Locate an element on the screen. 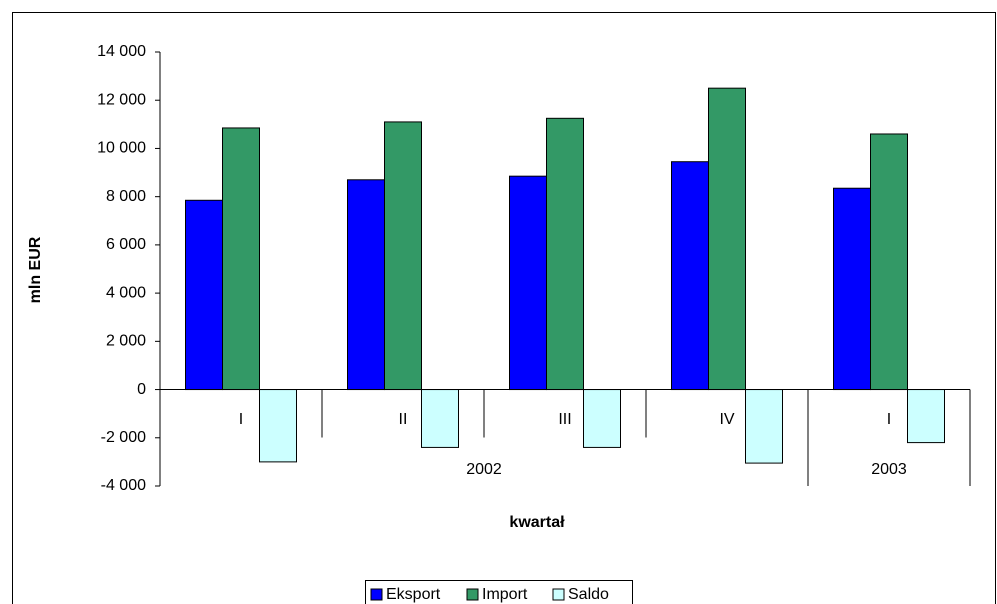 The width and height of the screenshot is (997, 604). y-tick-label: 2 000 is located at coordinates (126, 341).